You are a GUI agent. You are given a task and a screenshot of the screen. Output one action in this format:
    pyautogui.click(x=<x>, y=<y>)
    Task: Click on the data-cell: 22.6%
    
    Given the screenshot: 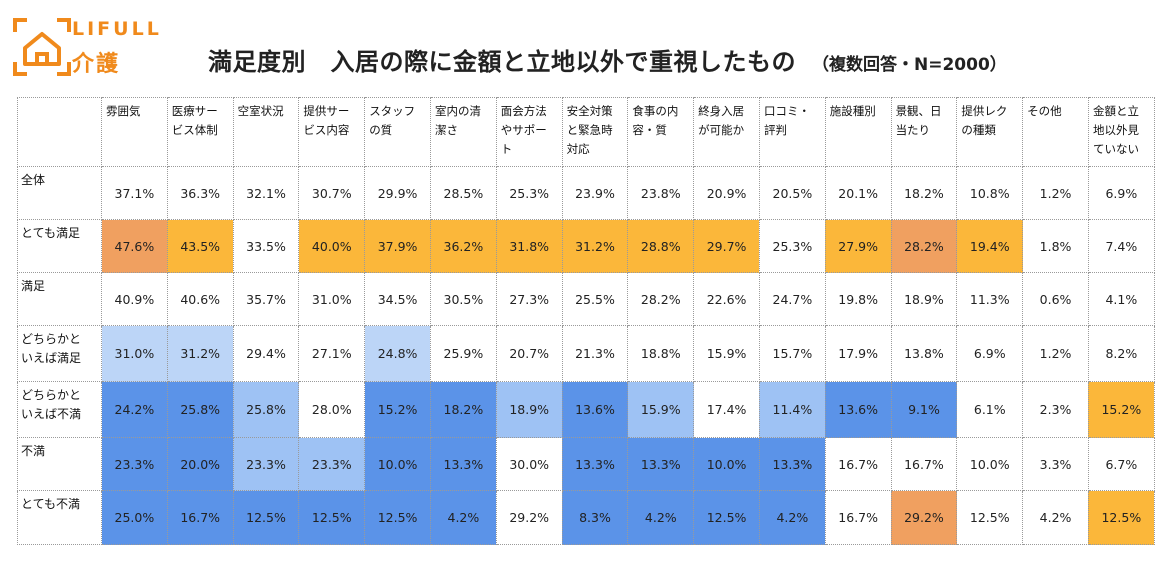 What is the action you would take?
    pyautogui.click(x=726, y=299)
    